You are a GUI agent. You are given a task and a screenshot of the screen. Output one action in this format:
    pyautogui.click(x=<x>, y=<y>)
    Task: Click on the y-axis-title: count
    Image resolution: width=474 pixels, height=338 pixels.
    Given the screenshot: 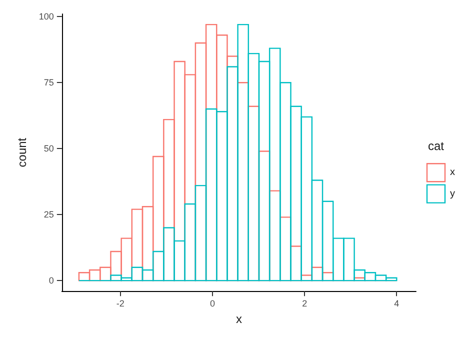 What is the action you would take?
    pyautogui.click(x=22, y=152)
    